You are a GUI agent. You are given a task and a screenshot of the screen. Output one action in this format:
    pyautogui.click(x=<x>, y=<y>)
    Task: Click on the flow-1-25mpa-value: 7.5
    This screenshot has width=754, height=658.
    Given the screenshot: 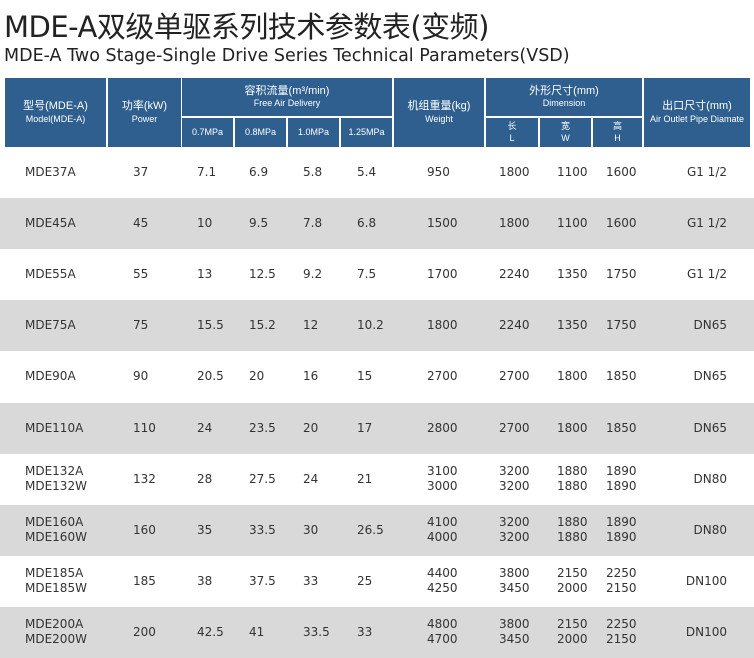 What is the action you would take?
    pyautogui.click(x=367, y=274)
    